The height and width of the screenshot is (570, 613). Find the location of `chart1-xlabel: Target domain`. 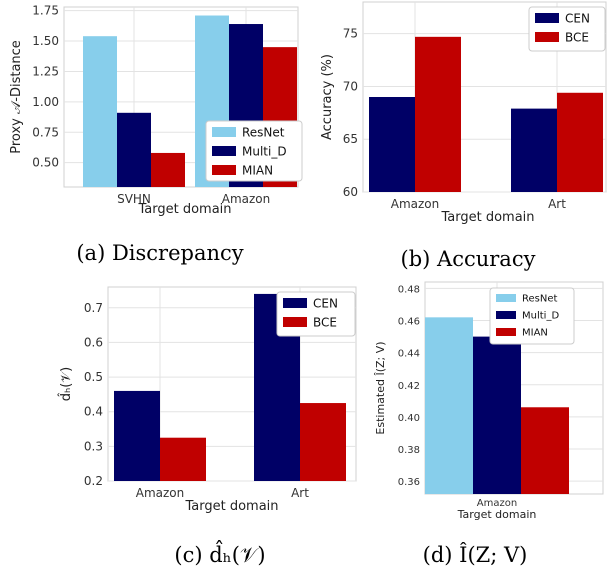

chart1-xlabel: Target domain is located at coordinates (184, 209).